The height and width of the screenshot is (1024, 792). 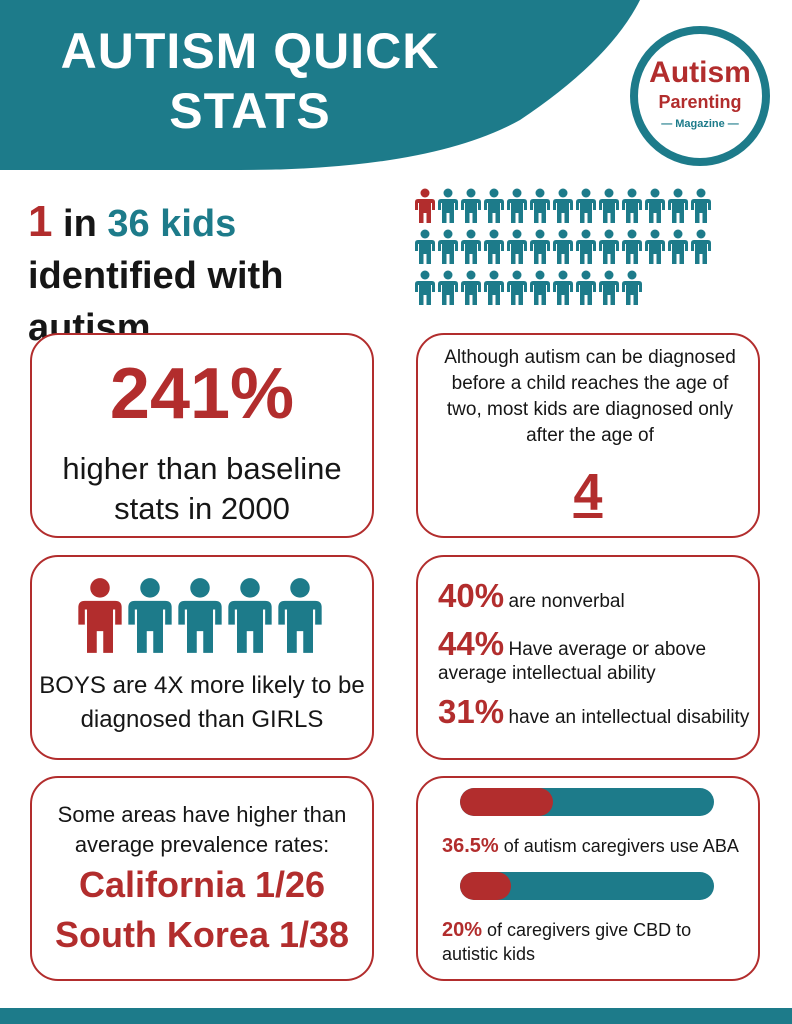 I want to click on baseline-card: 241% higher than baseline stats in 2000, so click(x=202, y=435).